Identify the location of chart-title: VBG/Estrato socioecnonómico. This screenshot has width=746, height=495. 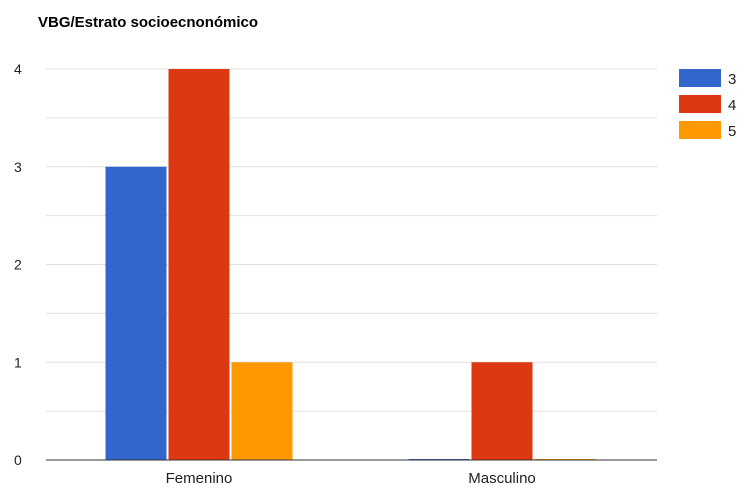
(148, 22).